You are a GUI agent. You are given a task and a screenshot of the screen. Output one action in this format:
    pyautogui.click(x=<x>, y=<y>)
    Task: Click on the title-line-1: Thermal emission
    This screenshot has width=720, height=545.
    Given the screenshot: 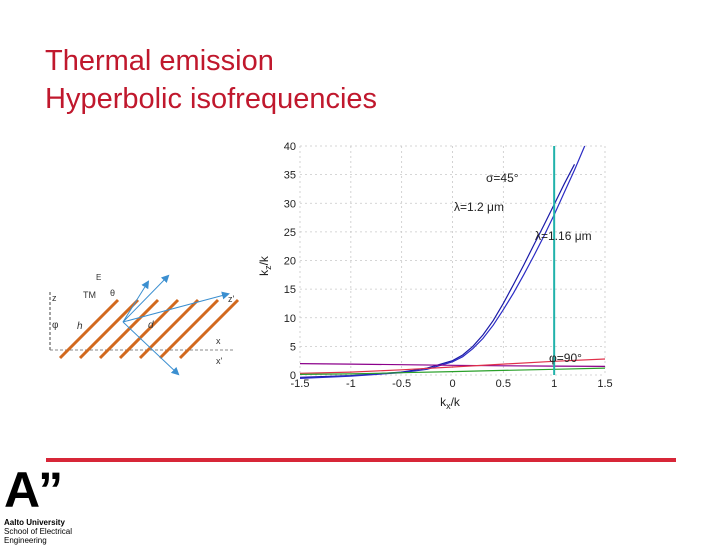 What is the action you would take?
    pyautogui.click(x=159, y=61)
    